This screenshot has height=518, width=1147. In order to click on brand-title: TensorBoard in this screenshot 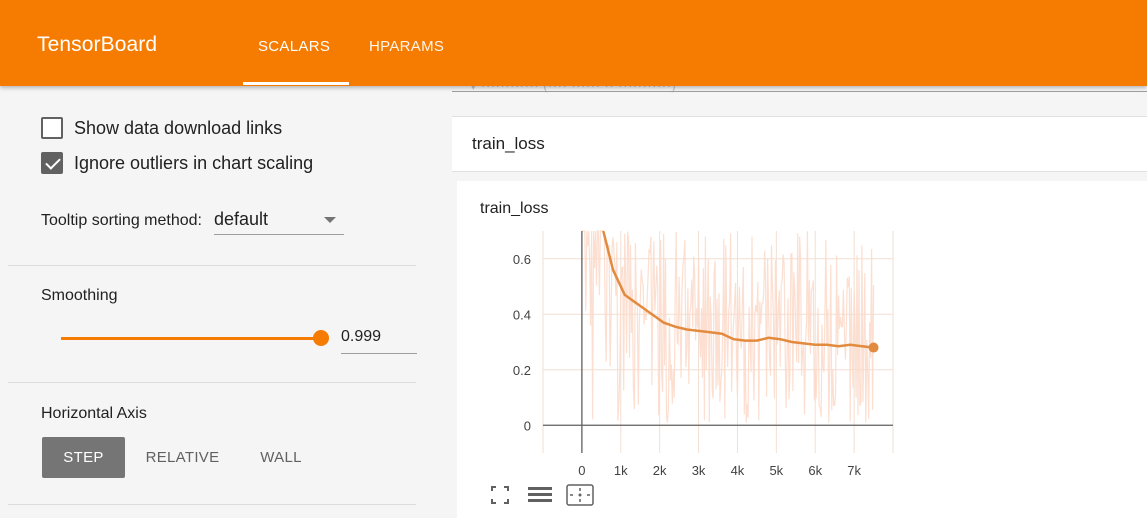, I will do `click(97, 44)`.